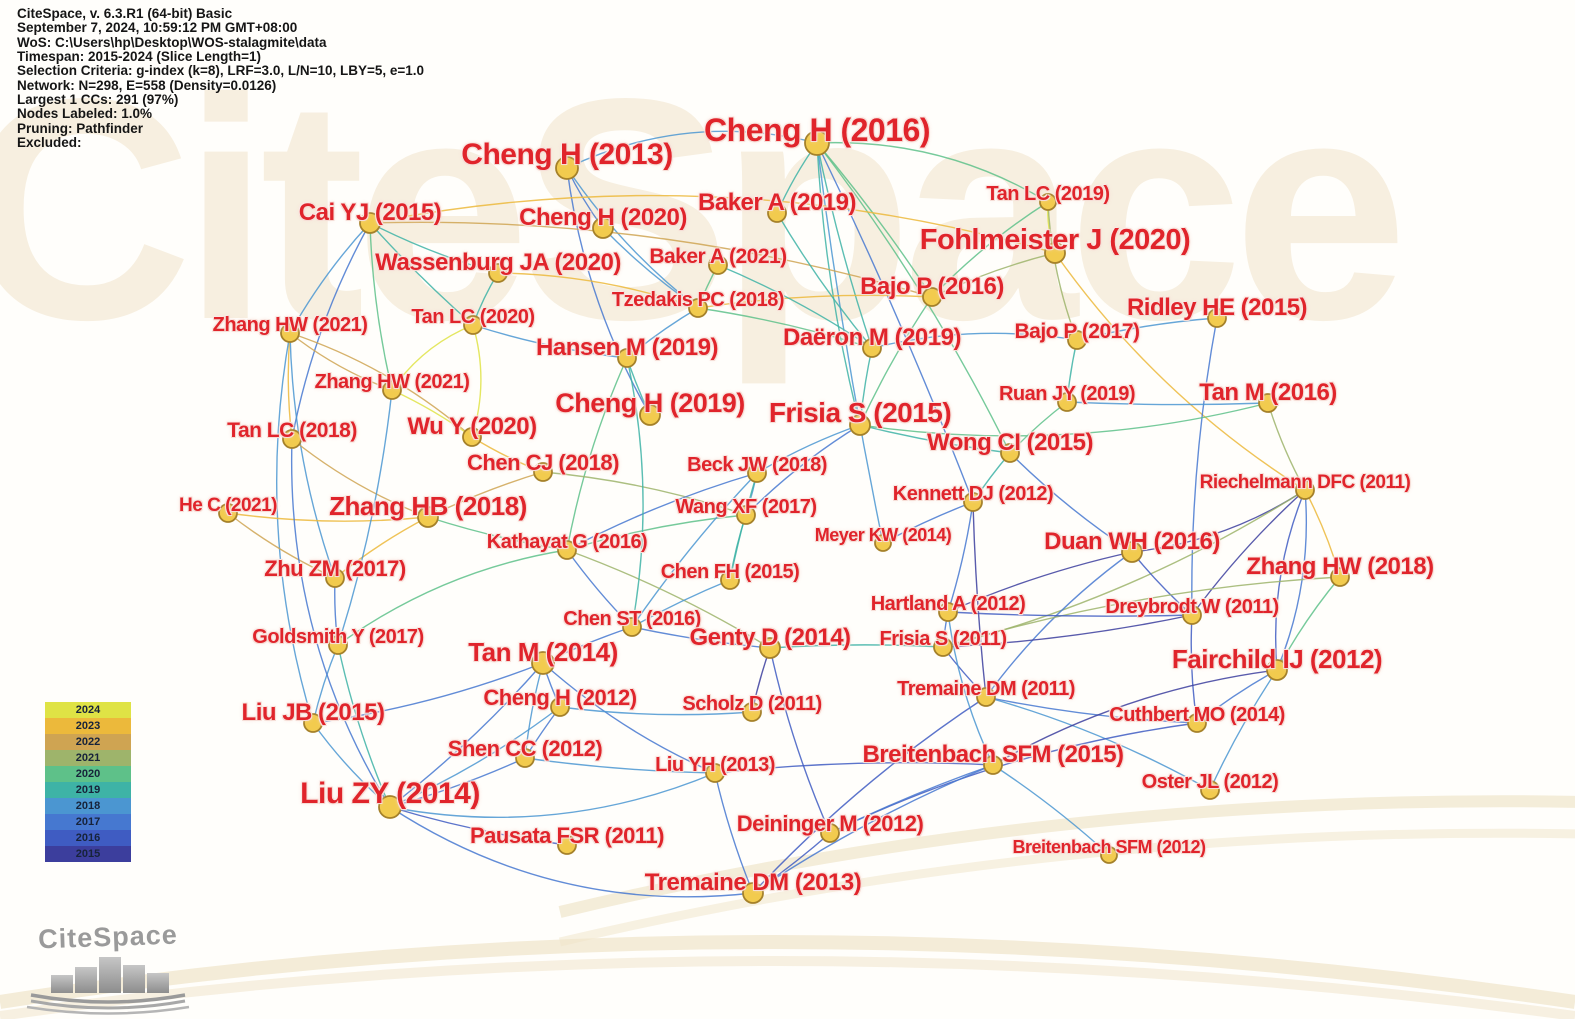 Image resolution: width=1575 pixels, height=1019 pixels. Describe the element at coordinates (88, 822) in the screenshot. I see `legend-year-2017: 2017` at that location.